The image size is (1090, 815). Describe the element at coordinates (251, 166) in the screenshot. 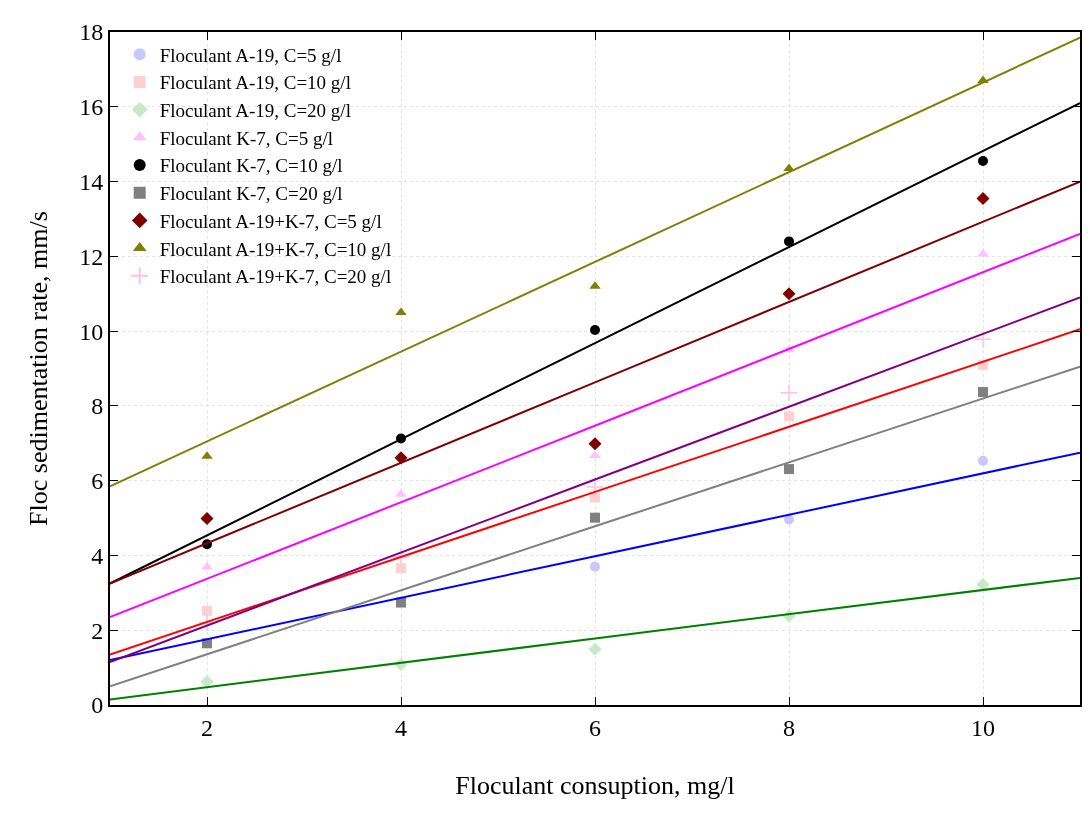

I see `legend-label: Floculant K-7, C=10 g/l` at that location.